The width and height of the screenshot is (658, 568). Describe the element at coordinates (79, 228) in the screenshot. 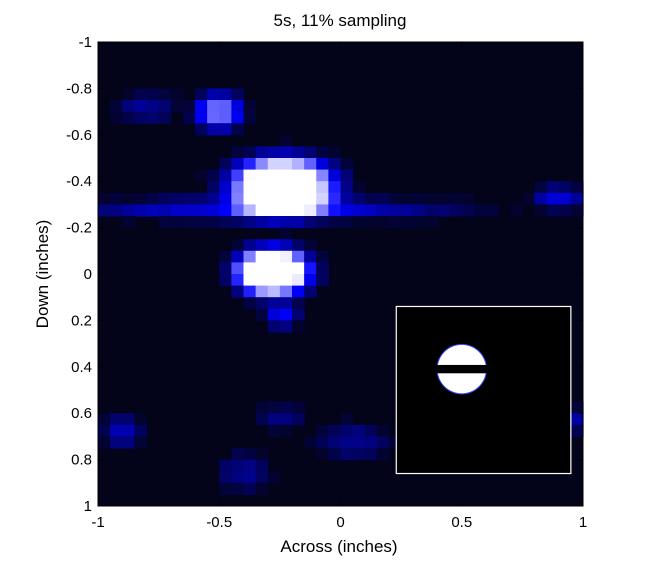

I see `y-tick-label: -0.2` at that location.